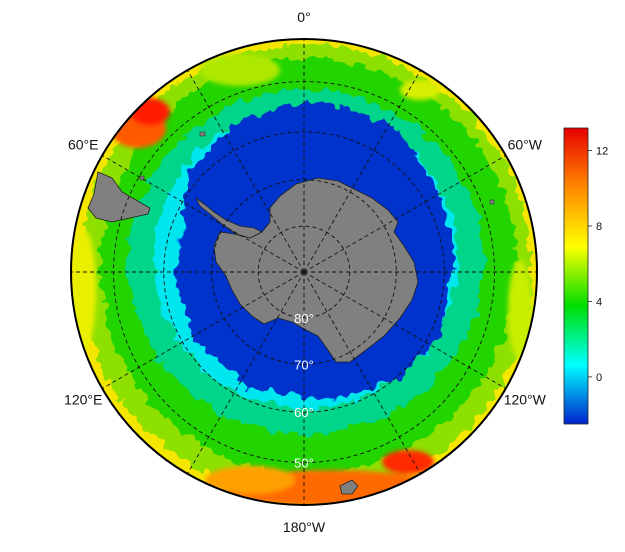 The height and width of the screenshot is (552, 625). What do you see at coordinates (304, 463) in the screenshot?
I see `latitude-label: 50°` at bounding box center [304, 463].